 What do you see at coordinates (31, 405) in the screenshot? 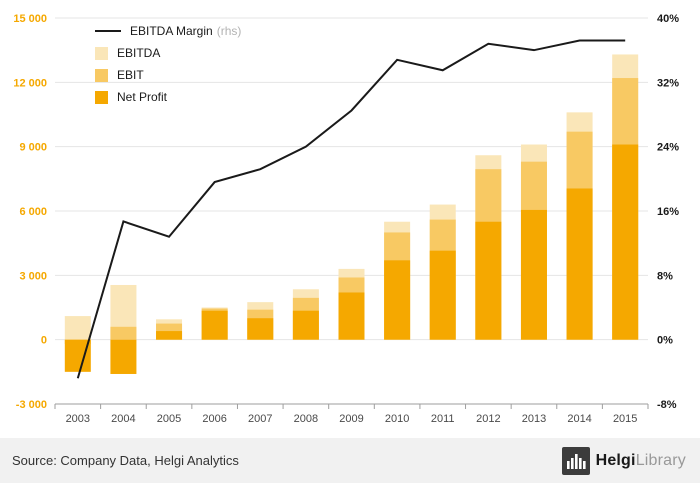
I see `y-axis-left-label: -3 000` at bounding box center [31, 405].